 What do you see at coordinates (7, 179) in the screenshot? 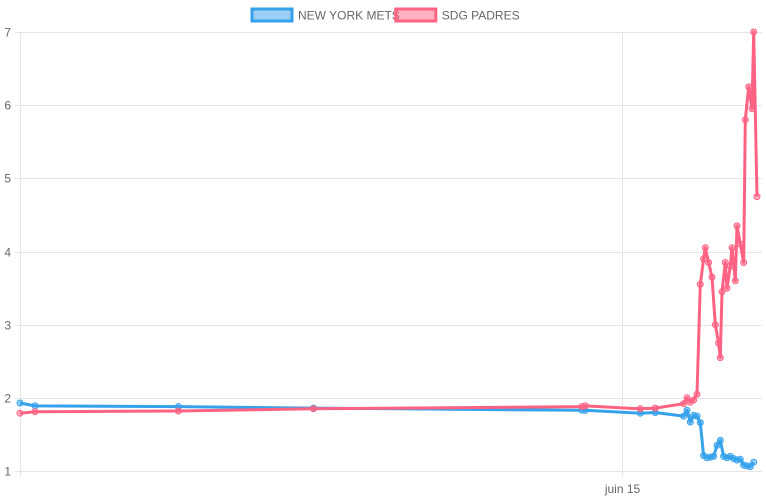
I see `y-tick-label: 5` at bounding box center [7, 179].